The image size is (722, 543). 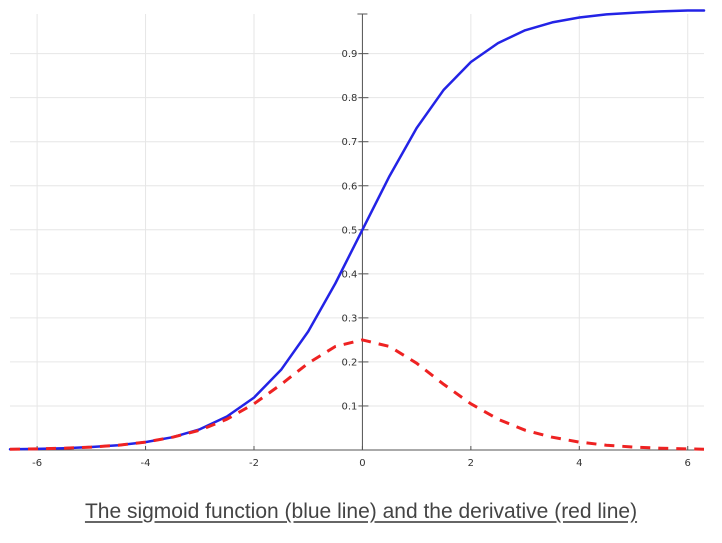 I want to click on x-tick-label: -2, so click(x=254, y=463).